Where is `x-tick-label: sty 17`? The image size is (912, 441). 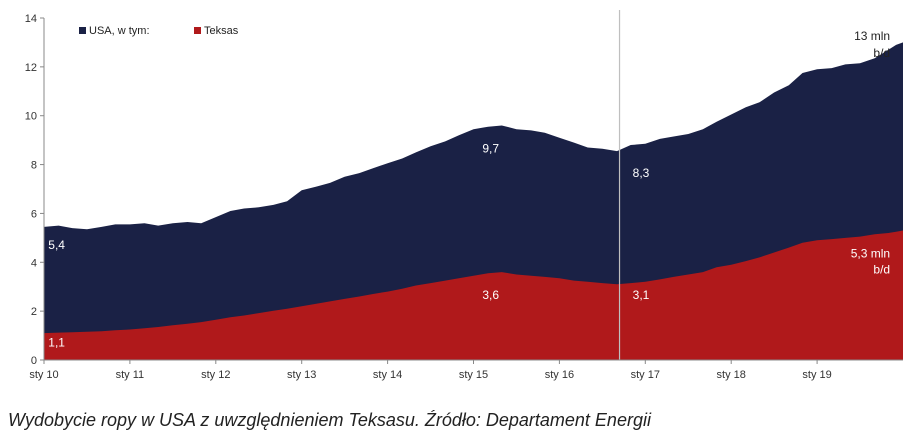
x-tick-label: sty 17 is located at coordinates (645, 375).